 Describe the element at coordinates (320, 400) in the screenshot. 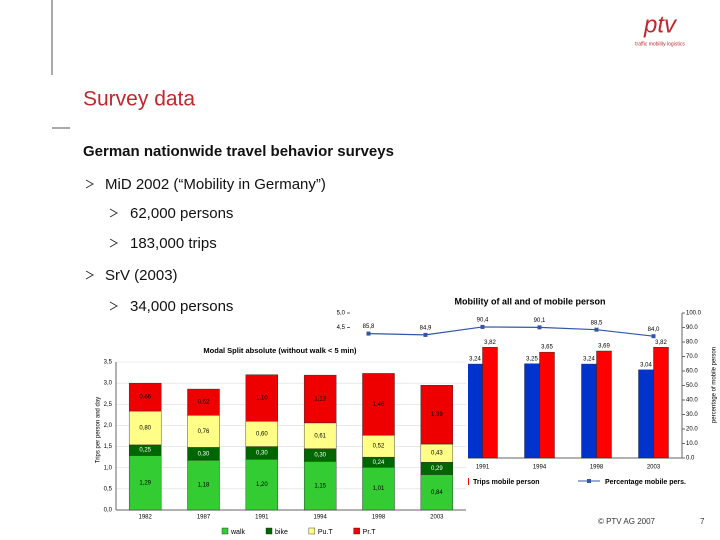

I see `value-label: 1,13` at that location.